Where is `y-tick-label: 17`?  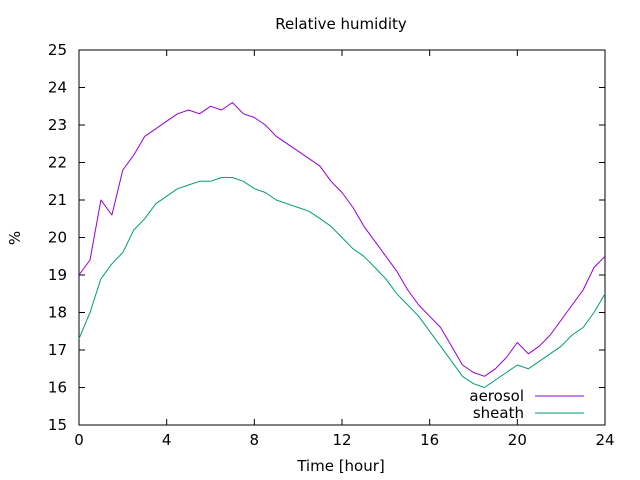
y-tick-label: 17 is located at coordinates (57, 350).